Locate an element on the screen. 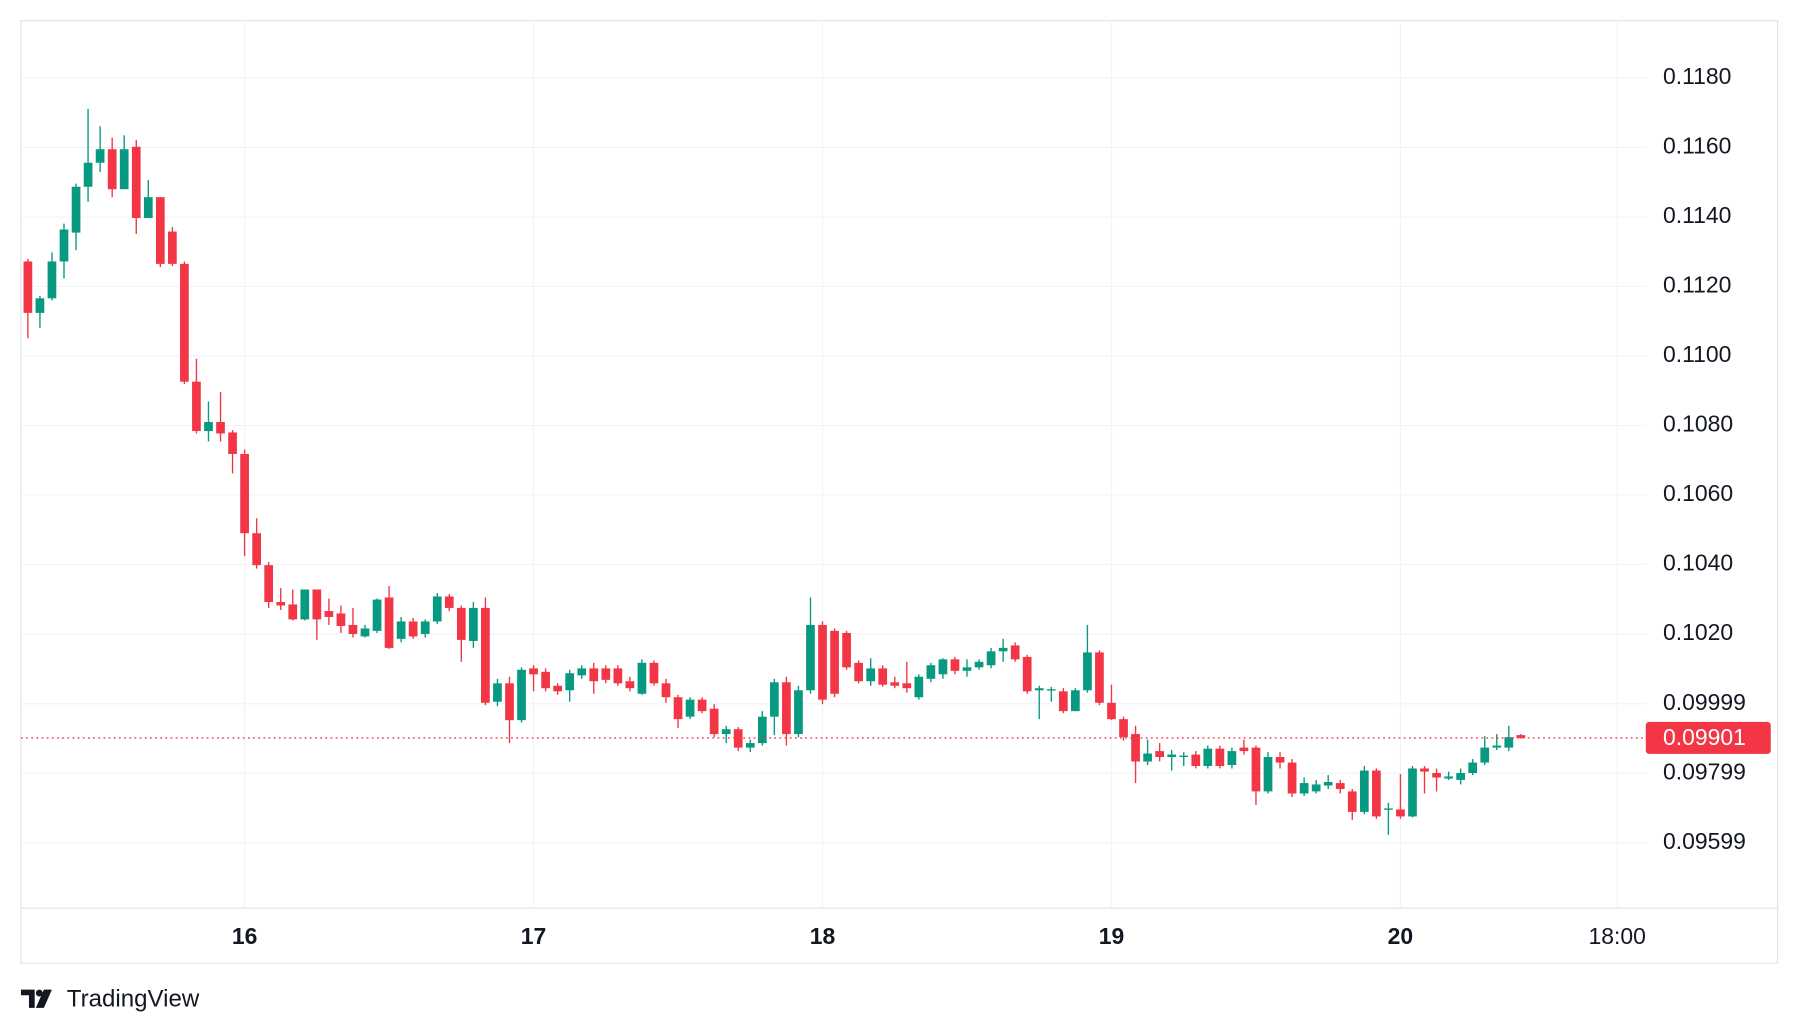 This screenshot has width=1794, height=1032. brand-name: TradingView is located at coordinates (133, 998).